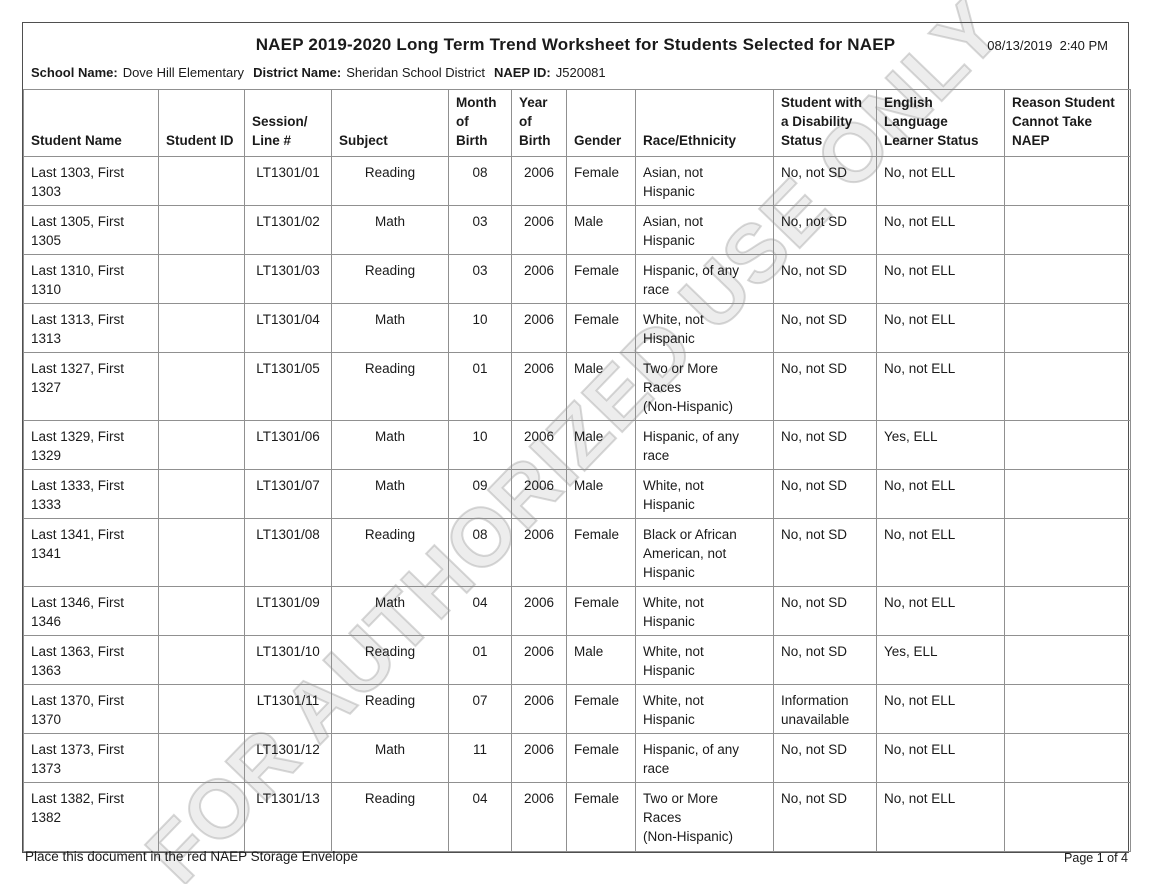  What do you see at coordinates (91, 817) in the screenshot?
I see `cell-student-name: Last 1382, First 1382` at bounding box center [91, 817].